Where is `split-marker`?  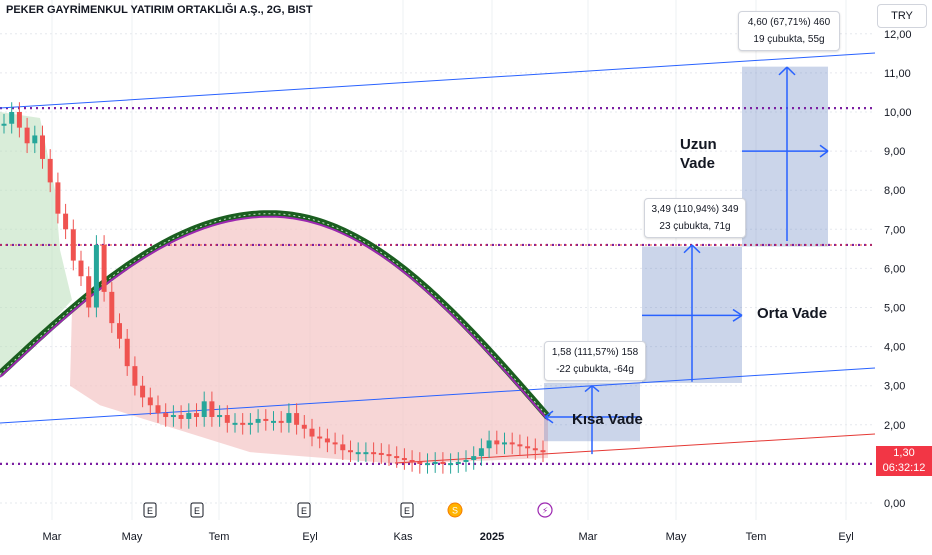
split-marker is located at coordinates (545, 510).